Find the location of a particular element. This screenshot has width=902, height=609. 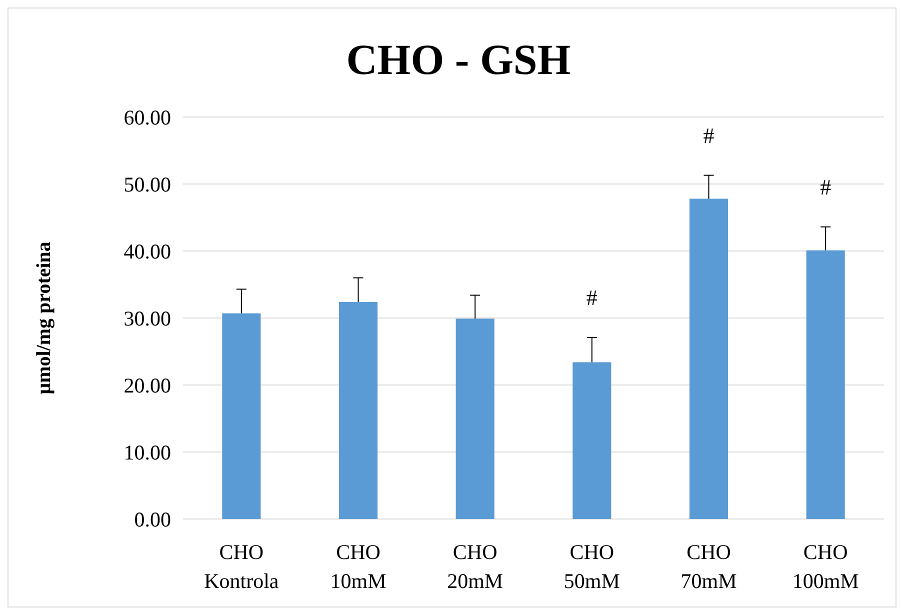

x-tick-label: CHO 100mM is located at coordinates (826, 566).